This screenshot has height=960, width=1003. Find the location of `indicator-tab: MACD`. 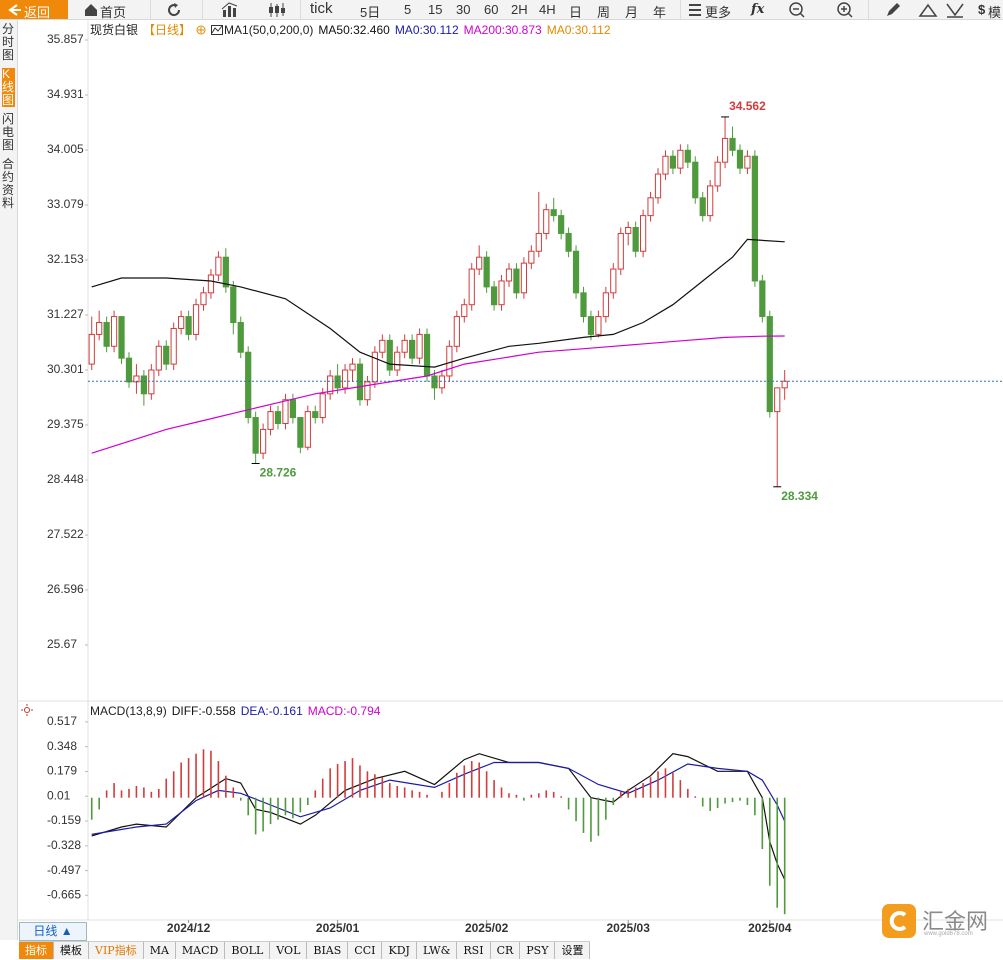

indicator-tab: MACD is located at coordinates (201, 950).